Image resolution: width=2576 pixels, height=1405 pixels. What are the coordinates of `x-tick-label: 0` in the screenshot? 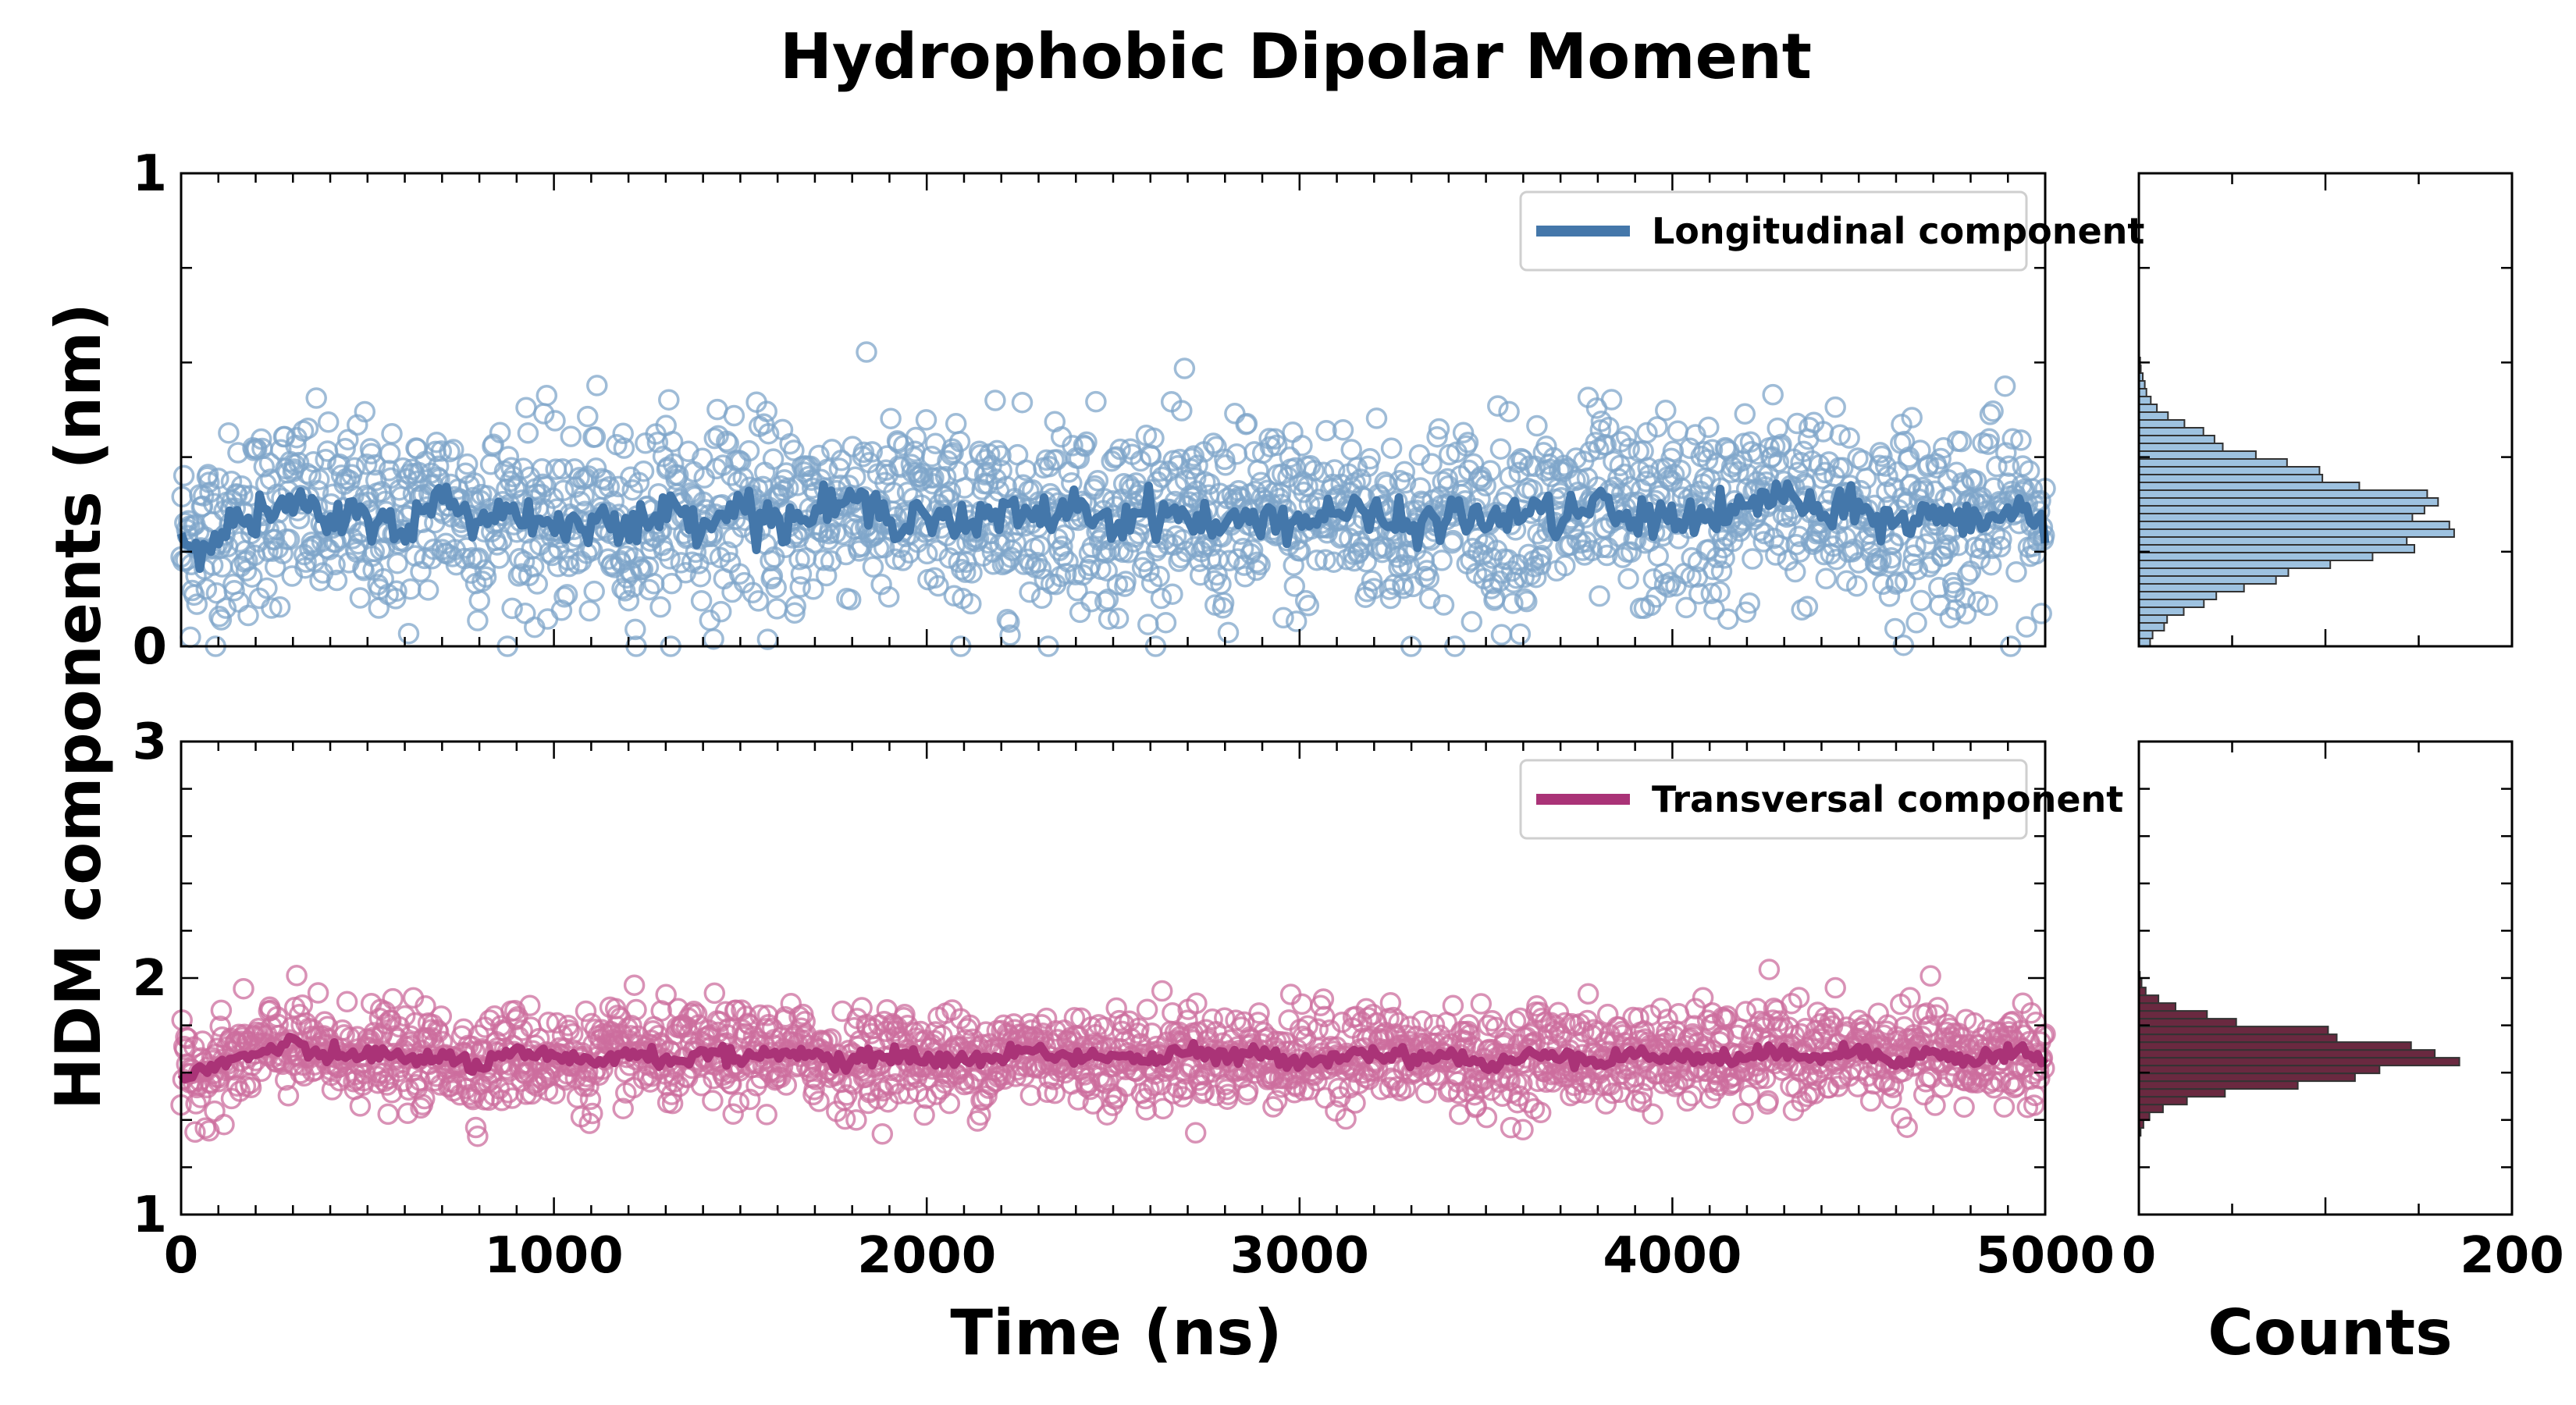 It's located at (181, 1256).